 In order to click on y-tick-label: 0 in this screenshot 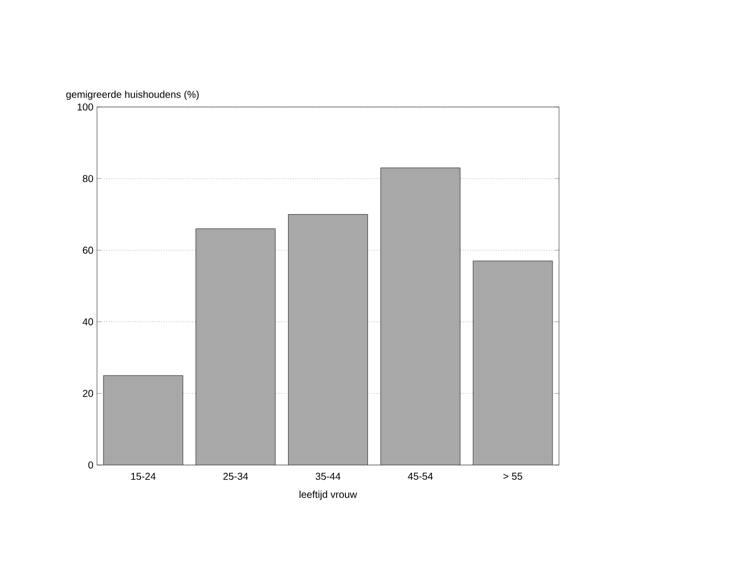, I will do `click(91, 465)`.